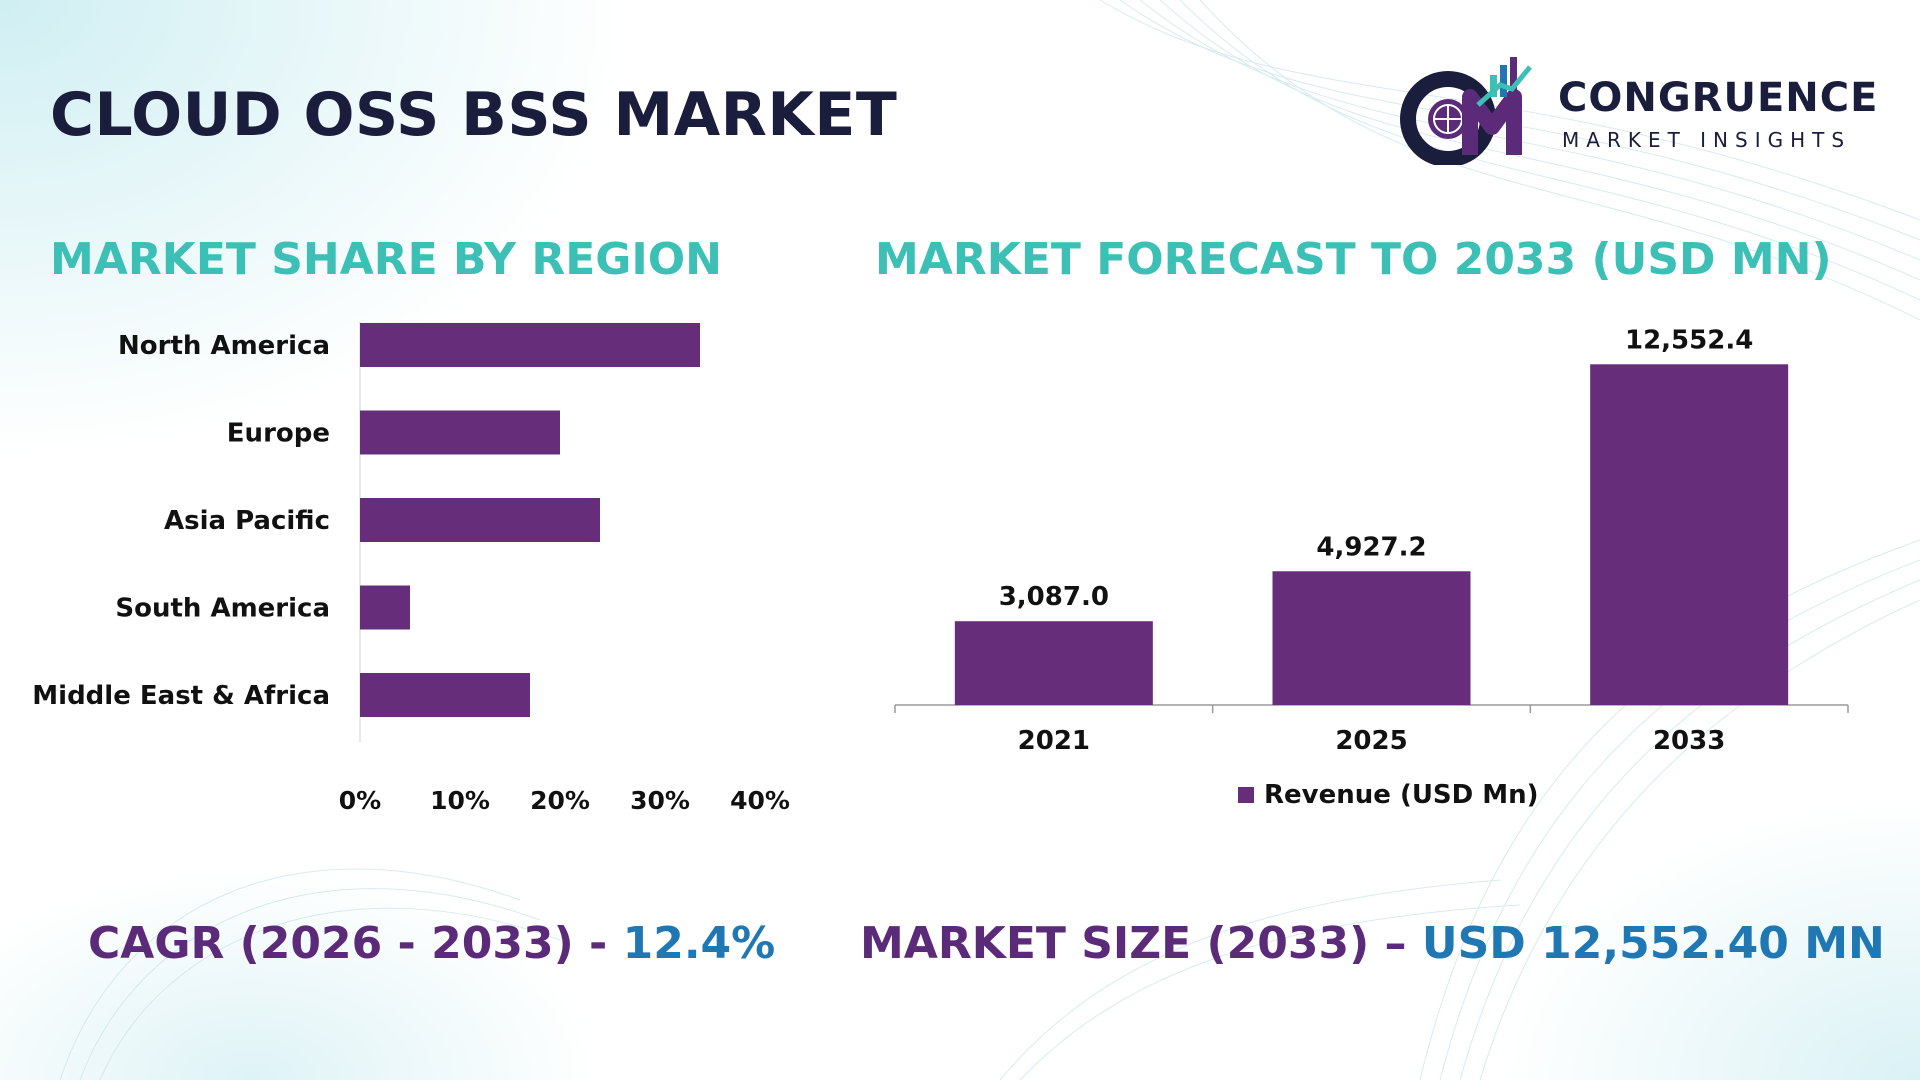 The image size is (1920, 1080). What do you see at coordinates (1653, 943) in the screenshot?
I see `market-size-value: USD 12,552.40 MN` at bounding box center [1653, 943].